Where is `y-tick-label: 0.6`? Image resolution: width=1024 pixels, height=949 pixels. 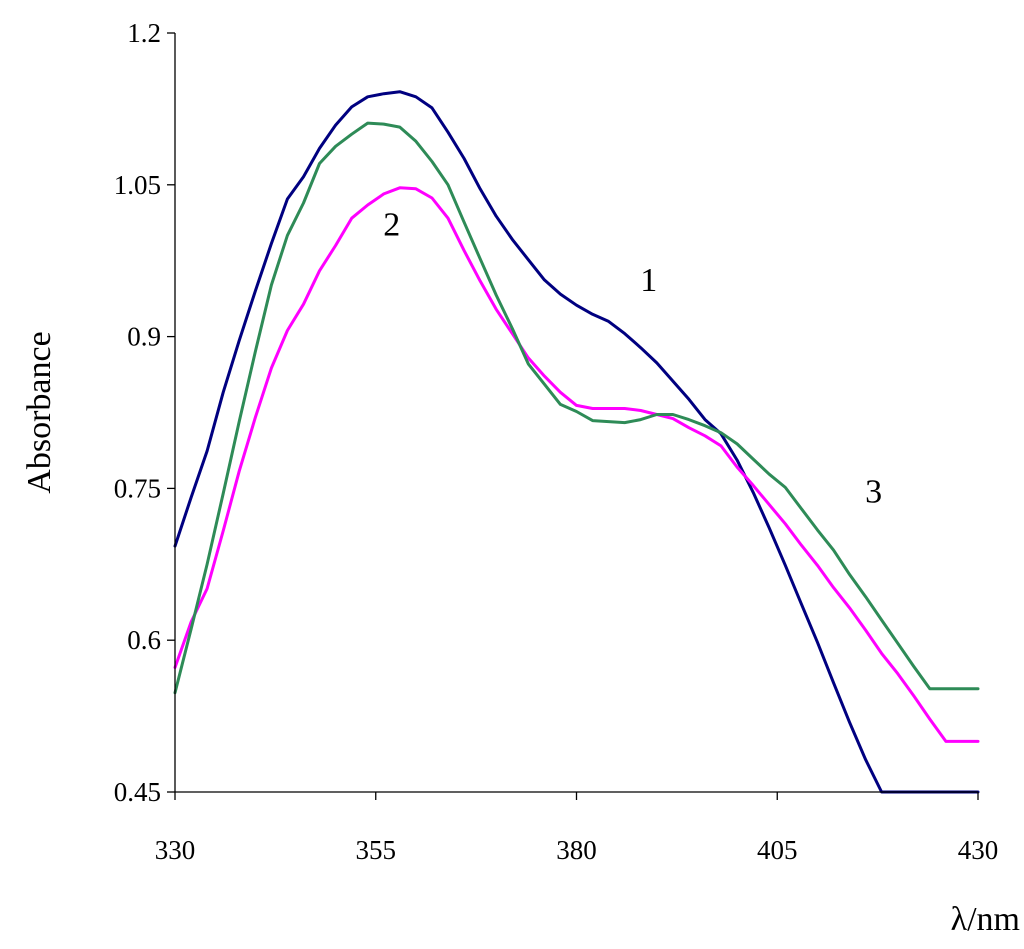
y-tick-label: 0.6 is located at coordinates (144, 640).